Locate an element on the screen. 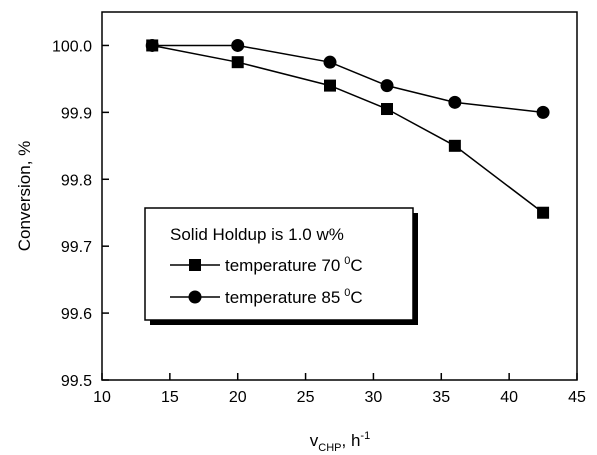 The width and height of the screenshot is (597, 455). y-tick-label: 99.8 is located at coordinates (76, 180).